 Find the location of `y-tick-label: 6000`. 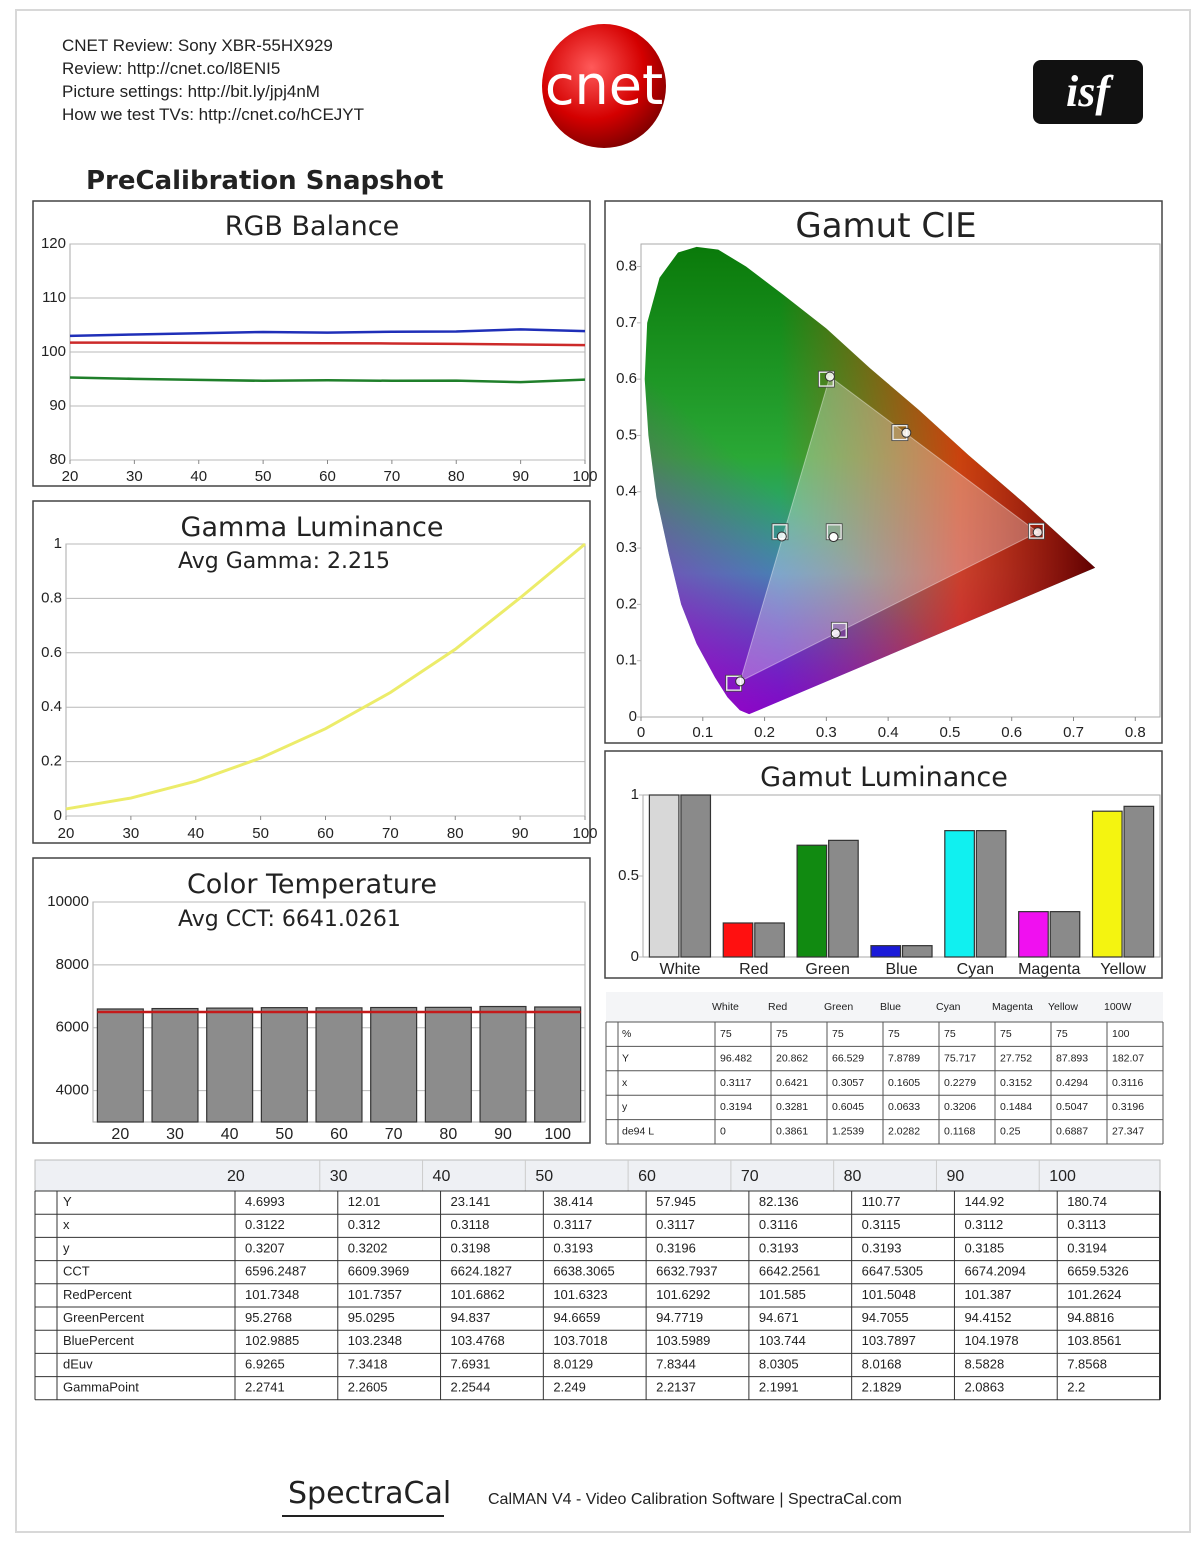

y-tick-label: 6000 is located at coordinates (72, 1027).